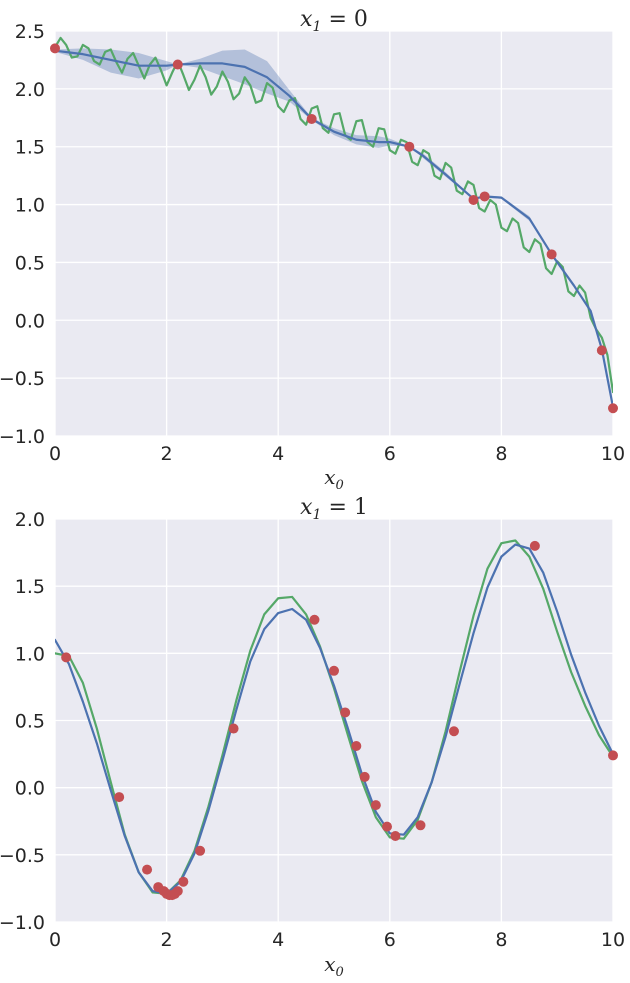 The width and height of the screenshot is (630, 983). I want to click on title-rest: = 0, so click(344, 19).